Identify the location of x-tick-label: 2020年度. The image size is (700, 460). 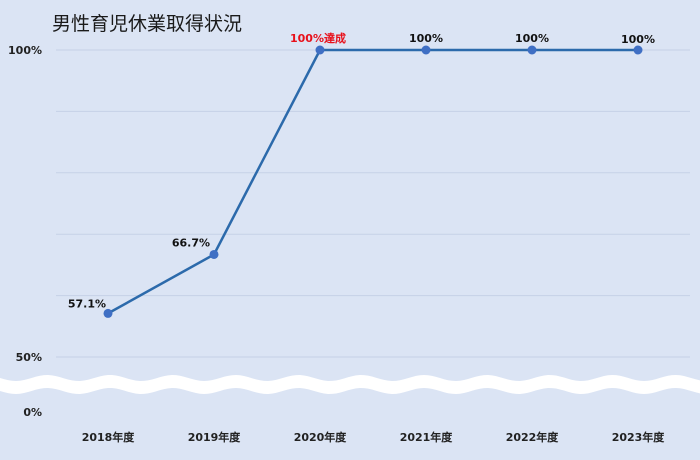
(321, 437).